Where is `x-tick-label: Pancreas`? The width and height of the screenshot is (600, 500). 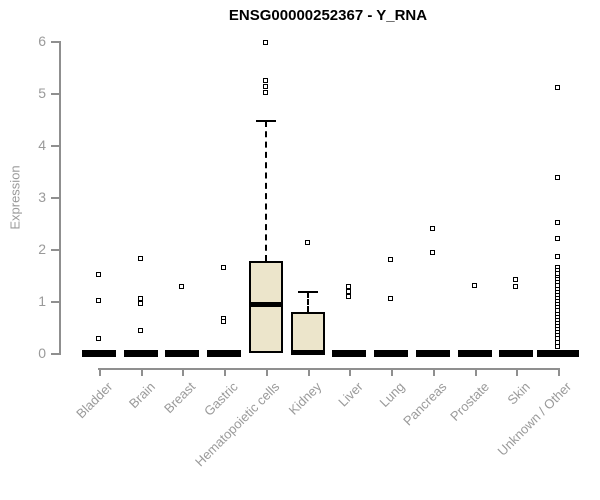 x-tick-label: Pancreas is located at coordinates (425, 404).